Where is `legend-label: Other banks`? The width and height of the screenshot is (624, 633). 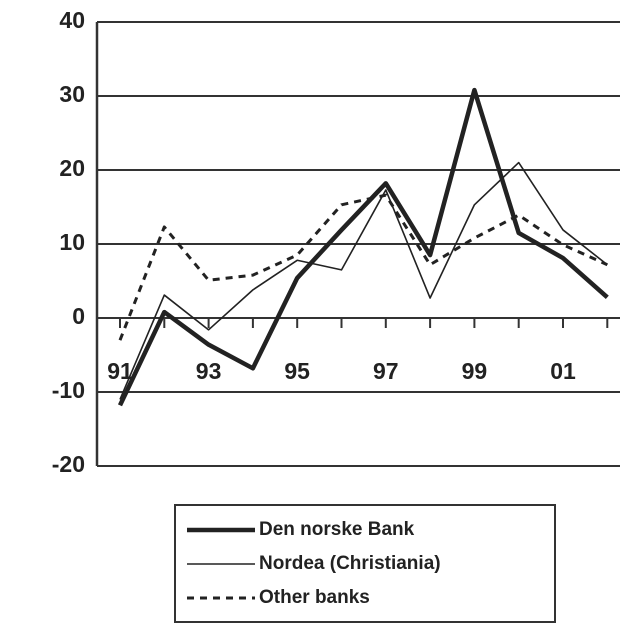
legend-label: Other banks is located at coordinates (314, 597).